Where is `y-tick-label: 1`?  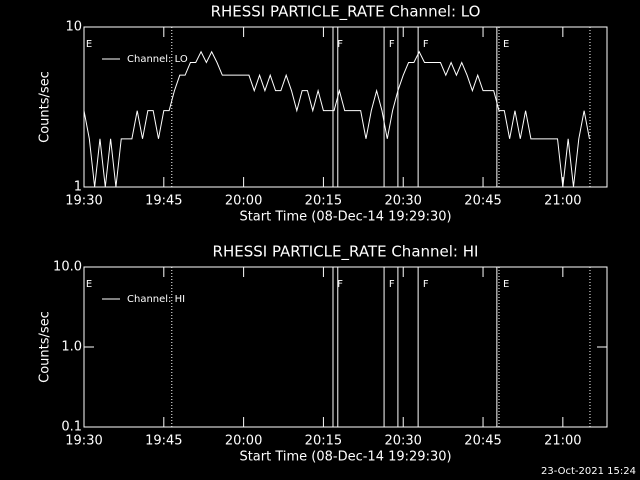 y-tick-label: 1 is located at coordinates (78, 187).